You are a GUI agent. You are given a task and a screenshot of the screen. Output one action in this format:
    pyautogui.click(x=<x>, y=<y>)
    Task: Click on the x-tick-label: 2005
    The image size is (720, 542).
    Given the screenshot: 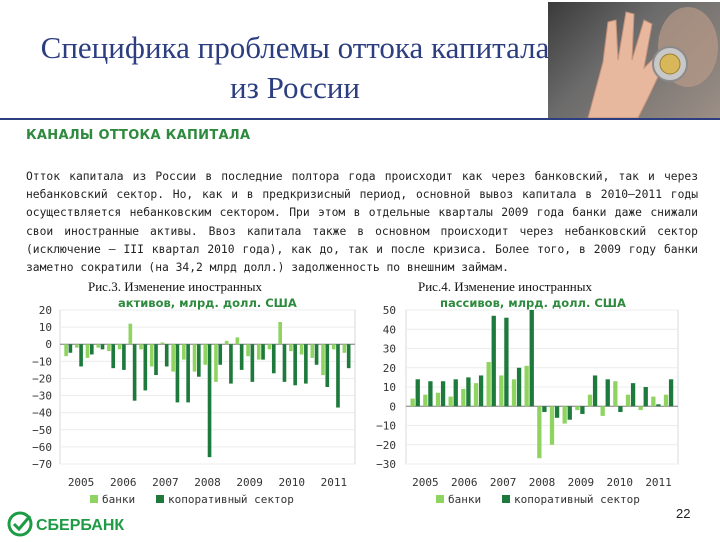 What is the action you would take?
    pyautogui.click(x=425, y=482)
    